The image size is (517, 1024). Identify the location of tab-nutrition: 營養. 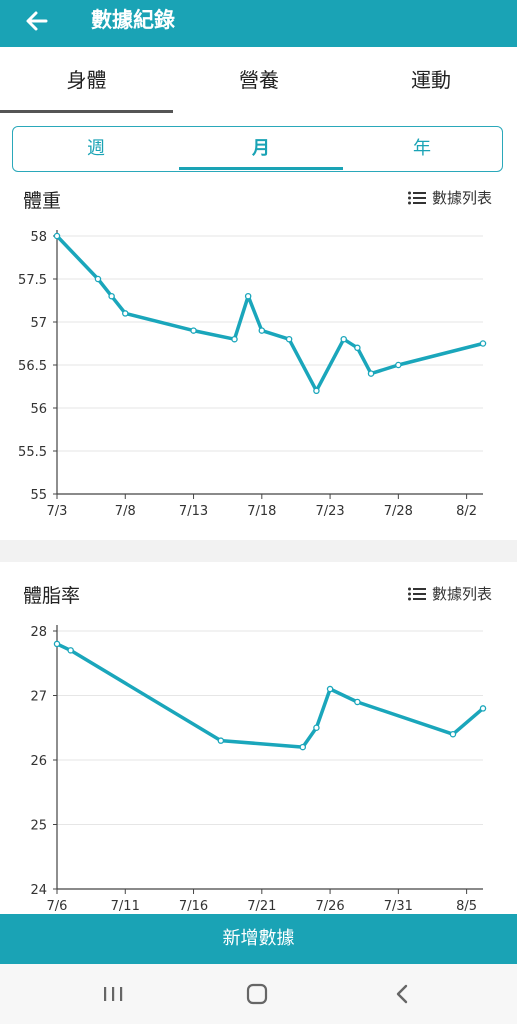
(259, 80).